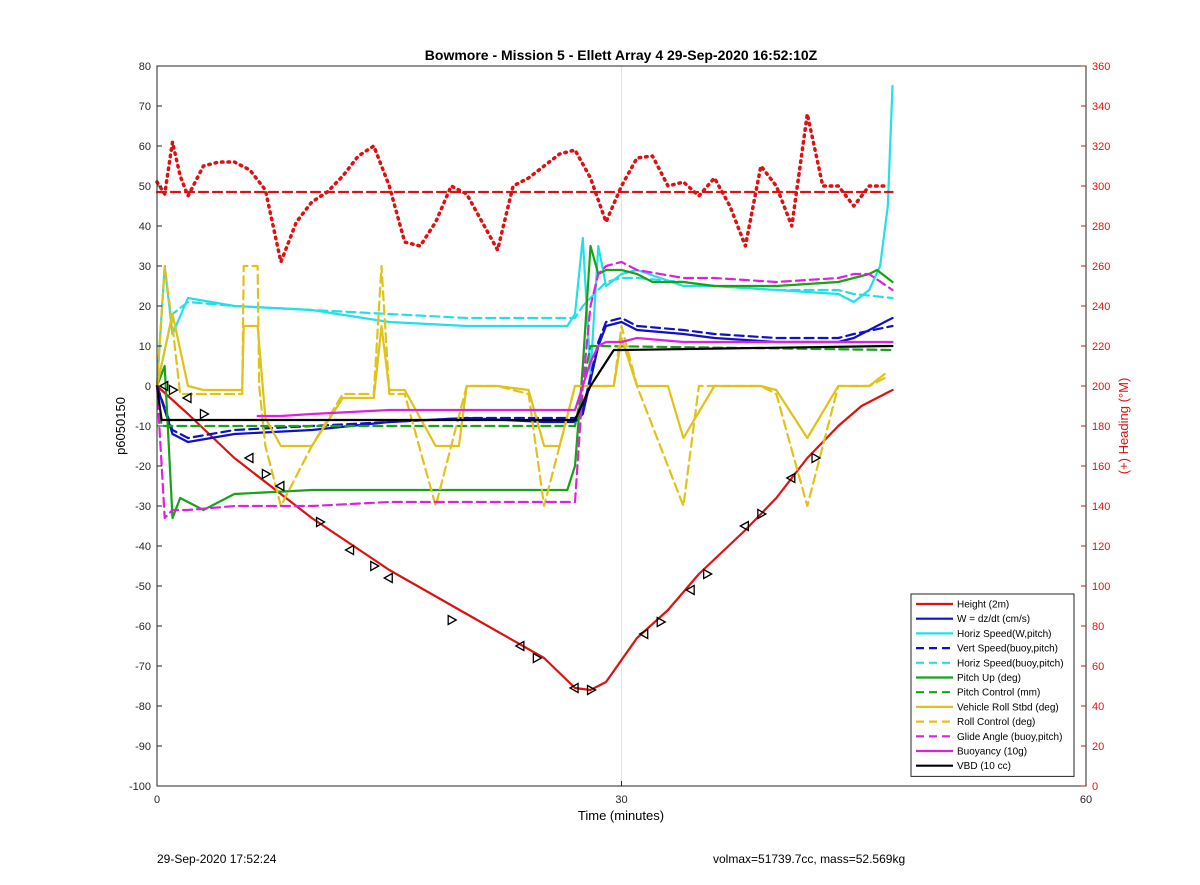 The image size is (1200, 885). What do you see at coordinates (145, 267) in the screenshot?
I see `y-tick-label: 30` at bounding box center [145, 267].